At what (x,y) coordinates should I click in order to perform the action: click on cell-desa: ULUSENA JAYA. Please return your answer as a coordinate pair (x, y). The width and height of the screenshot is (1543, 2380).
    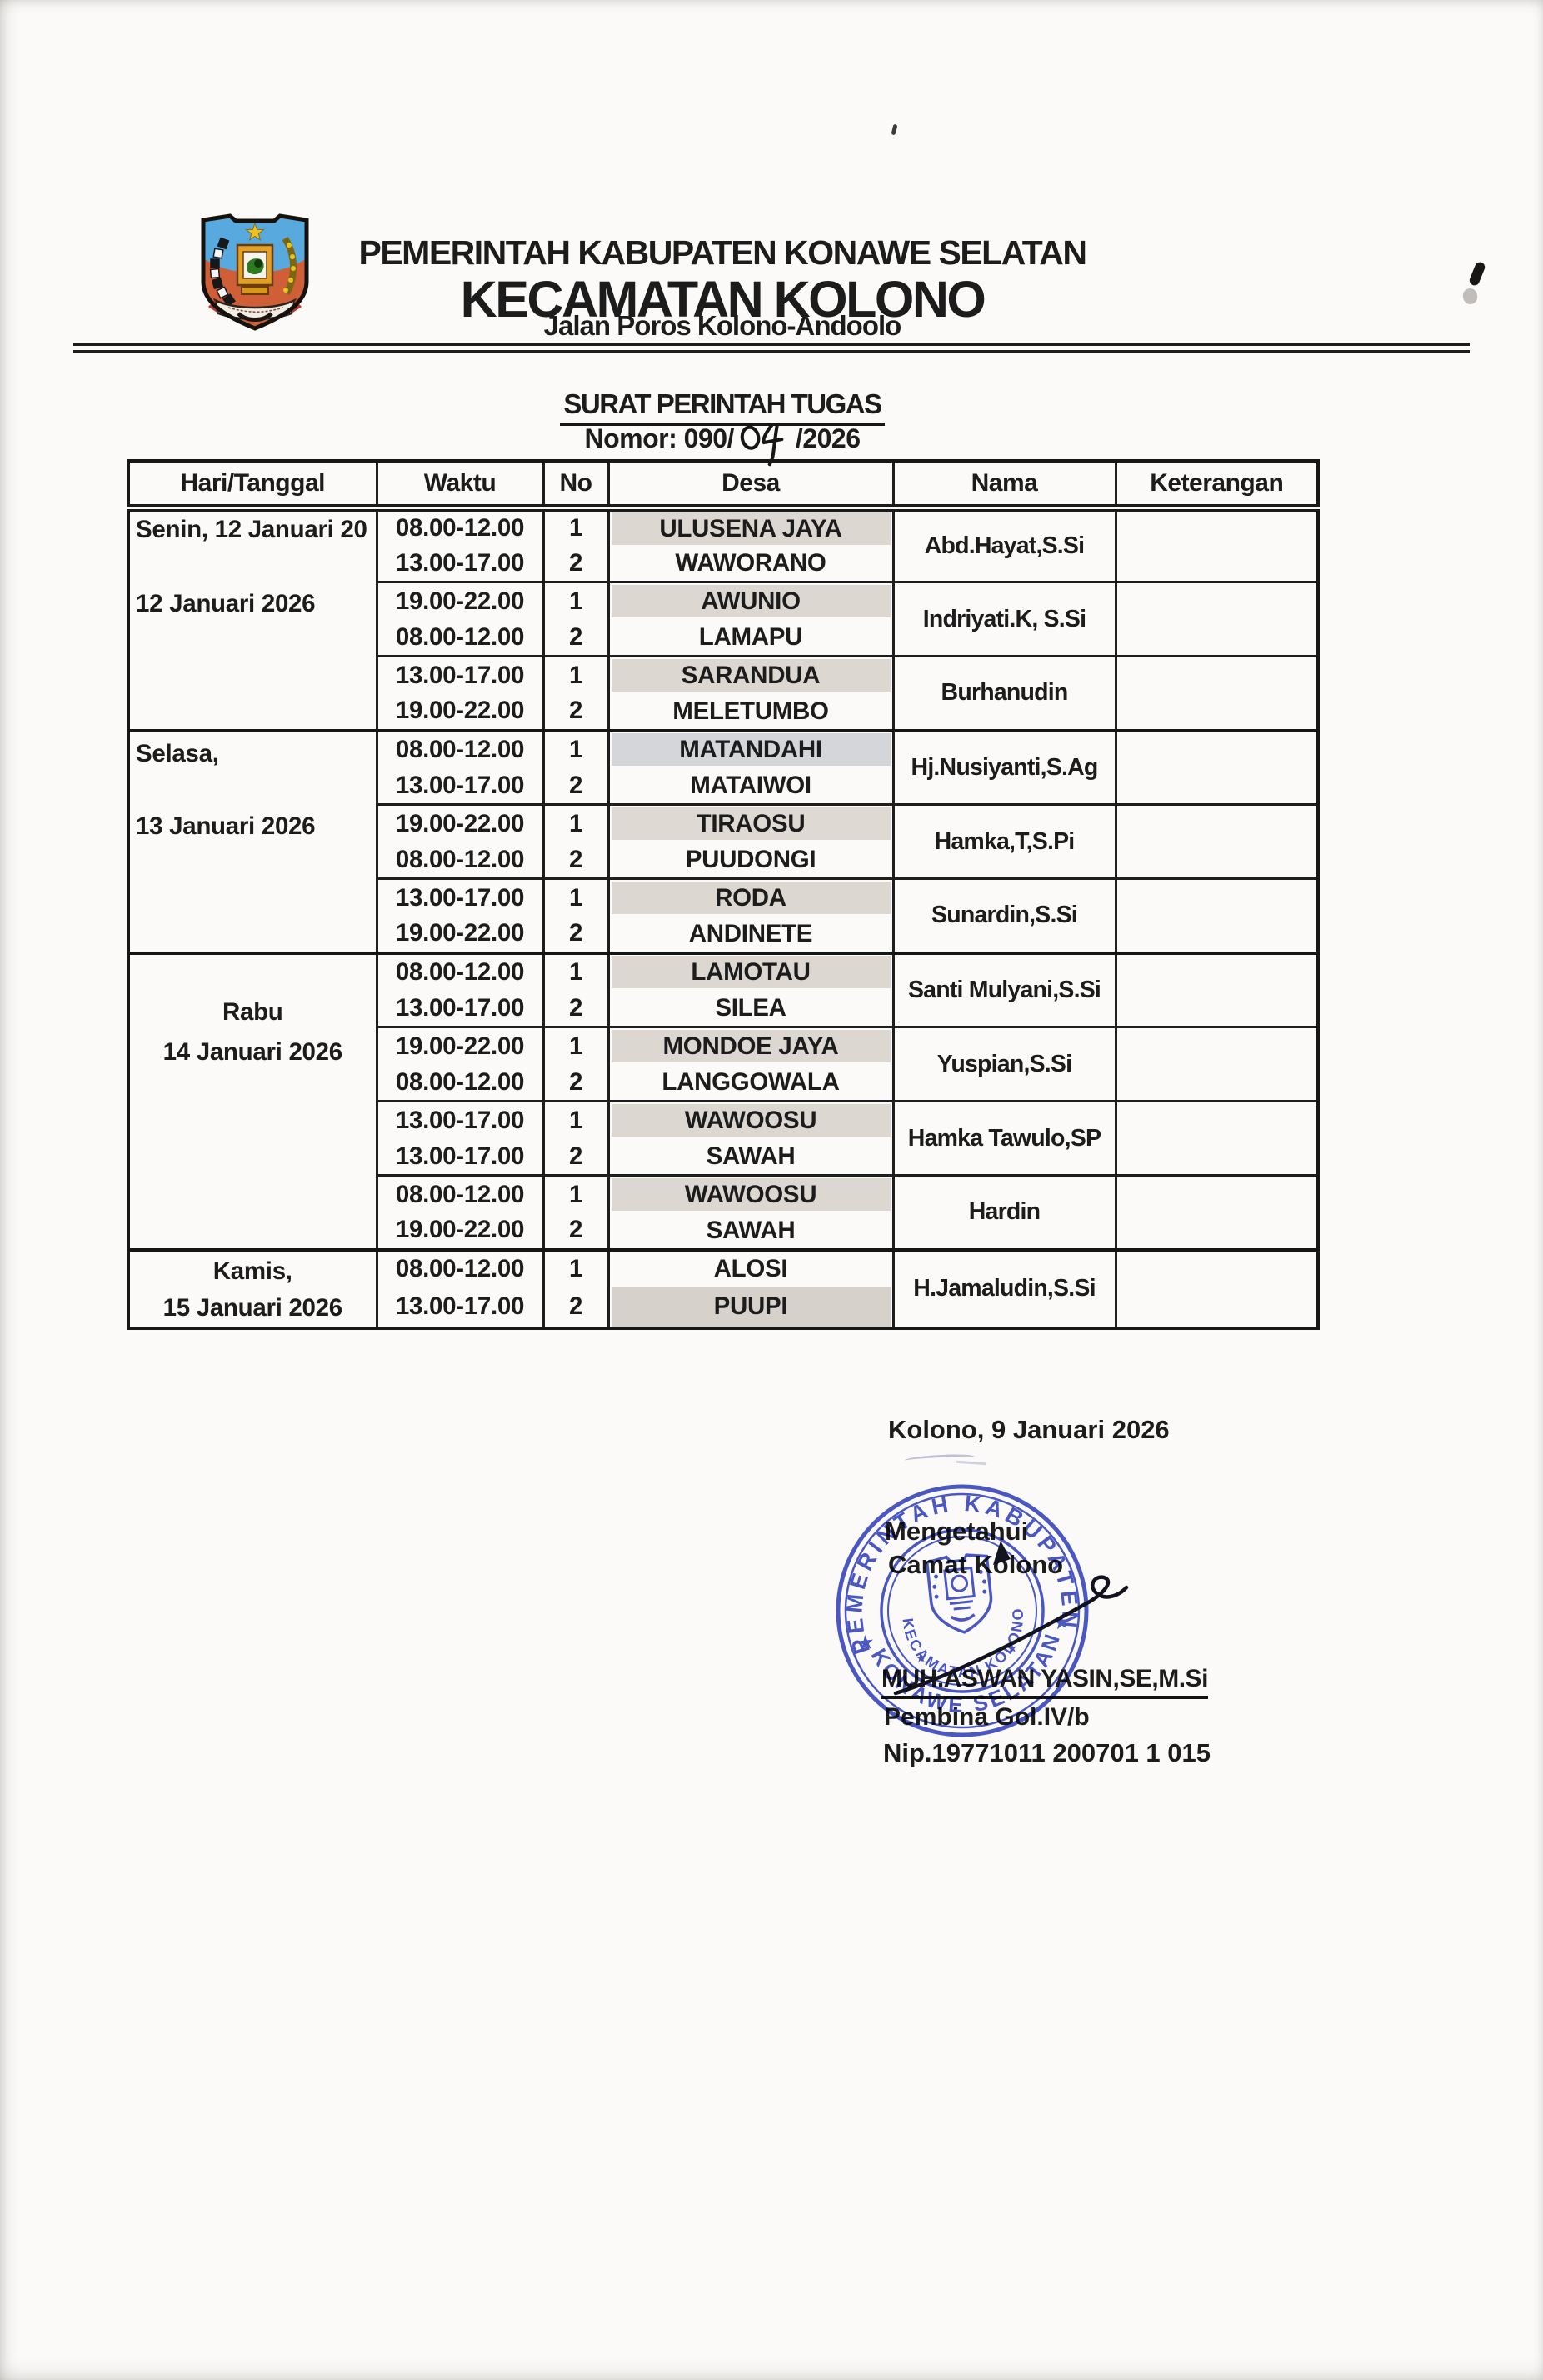
    Looking at the image, I should click on (751, 525).